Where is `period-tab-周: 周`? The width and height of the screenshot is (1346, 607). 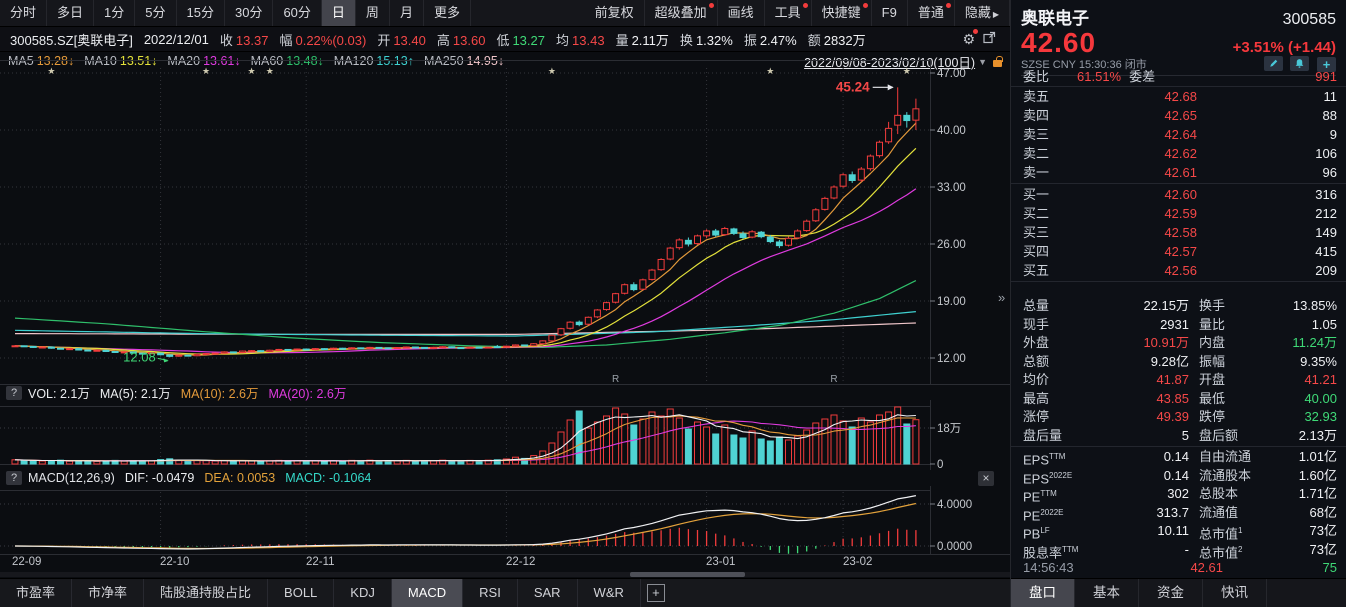
period-tab-周: 周 is located at coordinates (373, 13).